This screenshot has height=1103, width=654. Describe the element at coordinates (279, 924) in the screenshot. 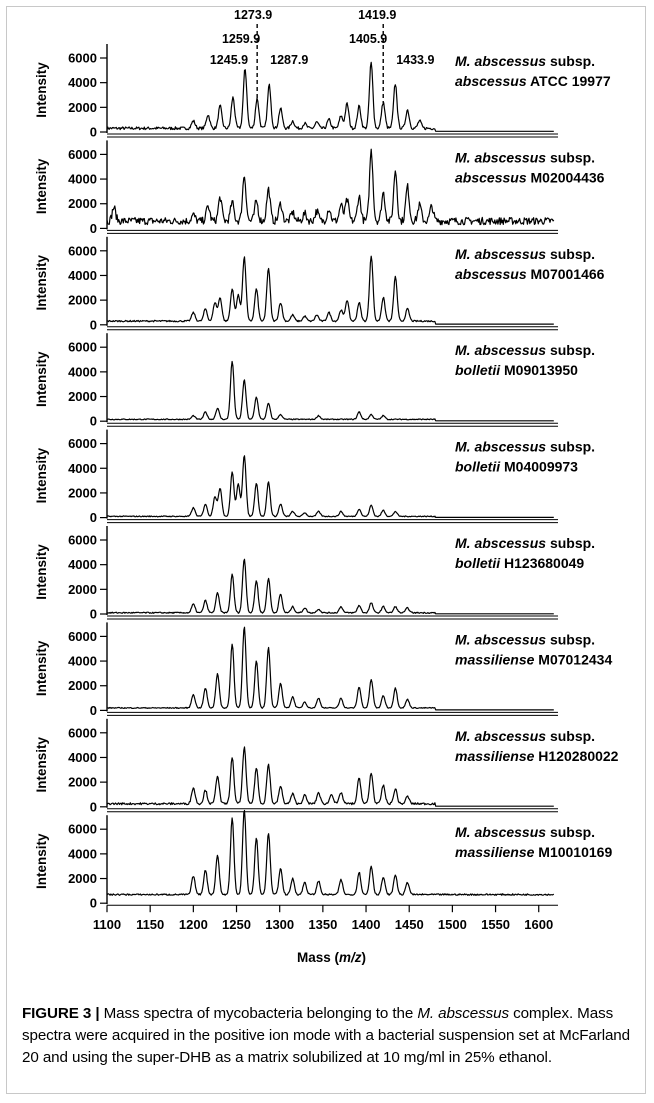

I see `x-tick-label: 1300` at that location.